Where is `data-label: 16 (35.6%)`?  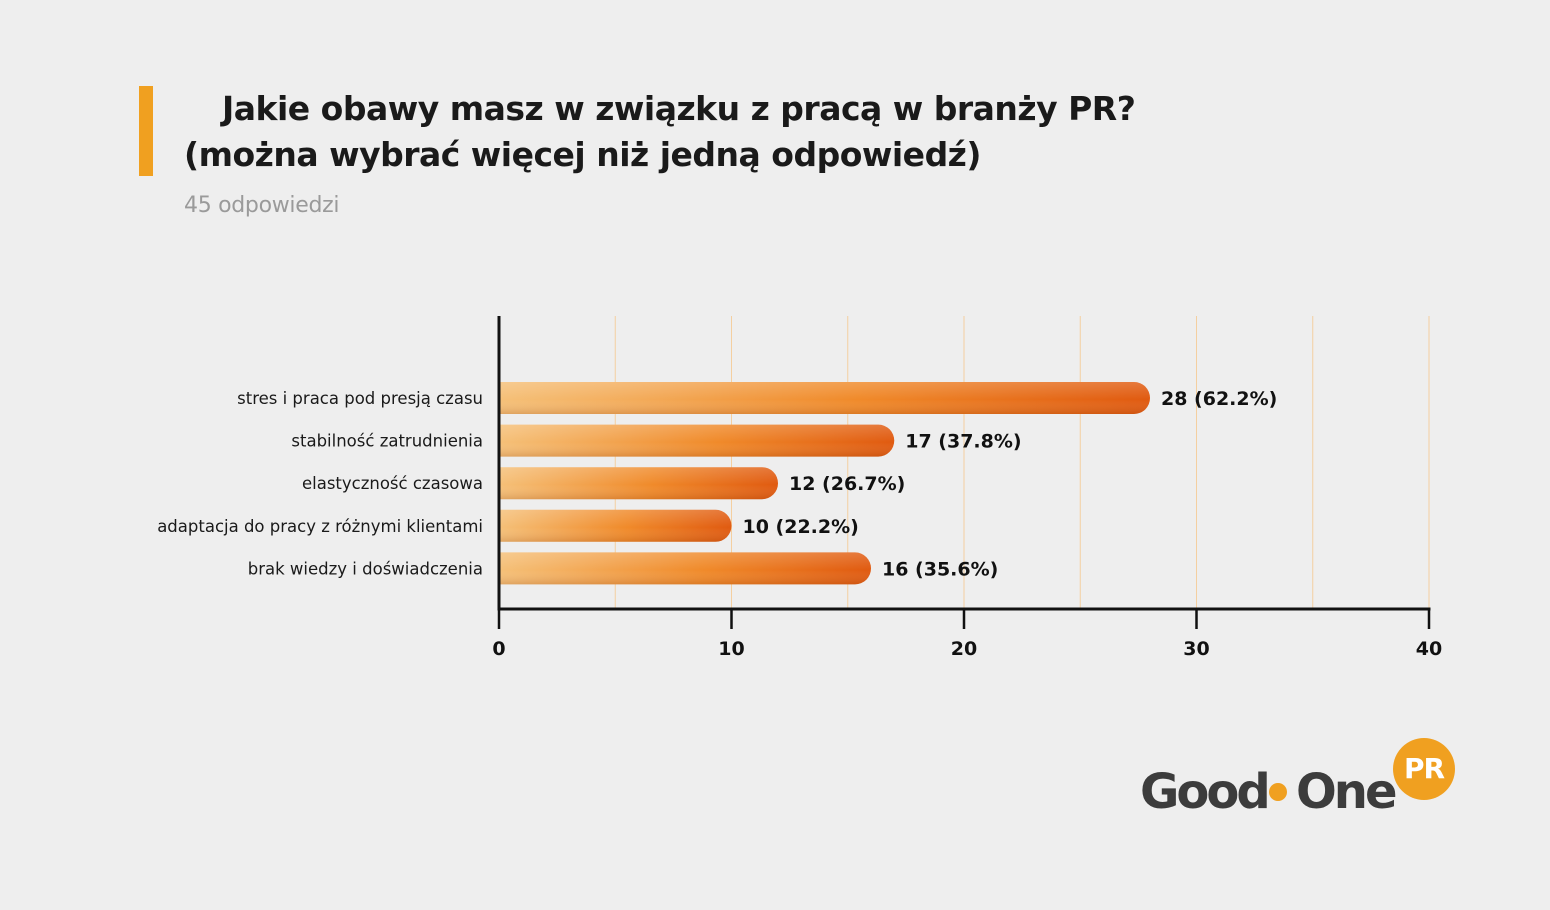 data-label: 16 (35.6%) is located at coordinates (940, 569).